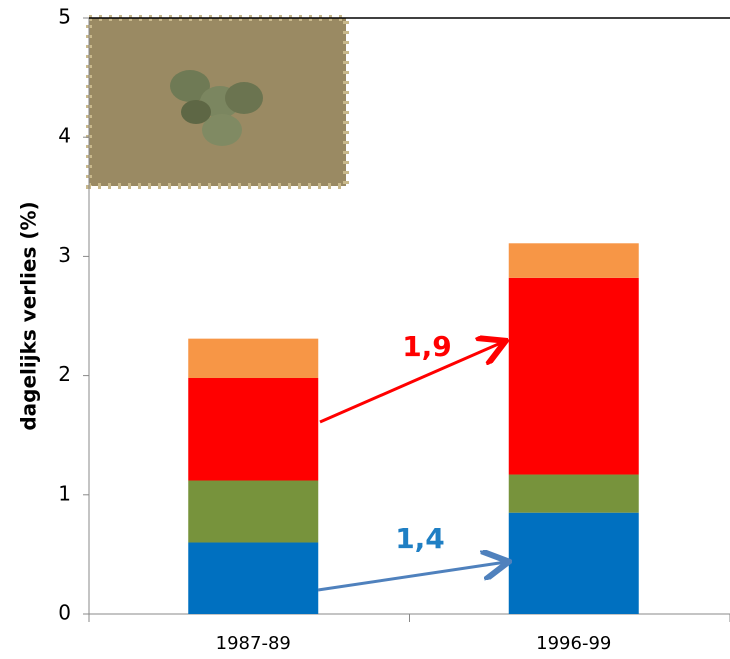  What do you see at coordinates (573, 643) in the screenshot?
I see `x-tick-label: 1996-99` at bounding box center [573, 643].